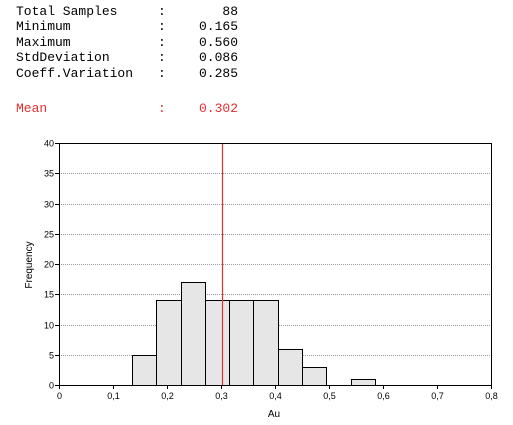  What do you see at coordinates (43, 42) in the screenshot?
I see `stat-label: Maximum` at bounding box center [43, 42].